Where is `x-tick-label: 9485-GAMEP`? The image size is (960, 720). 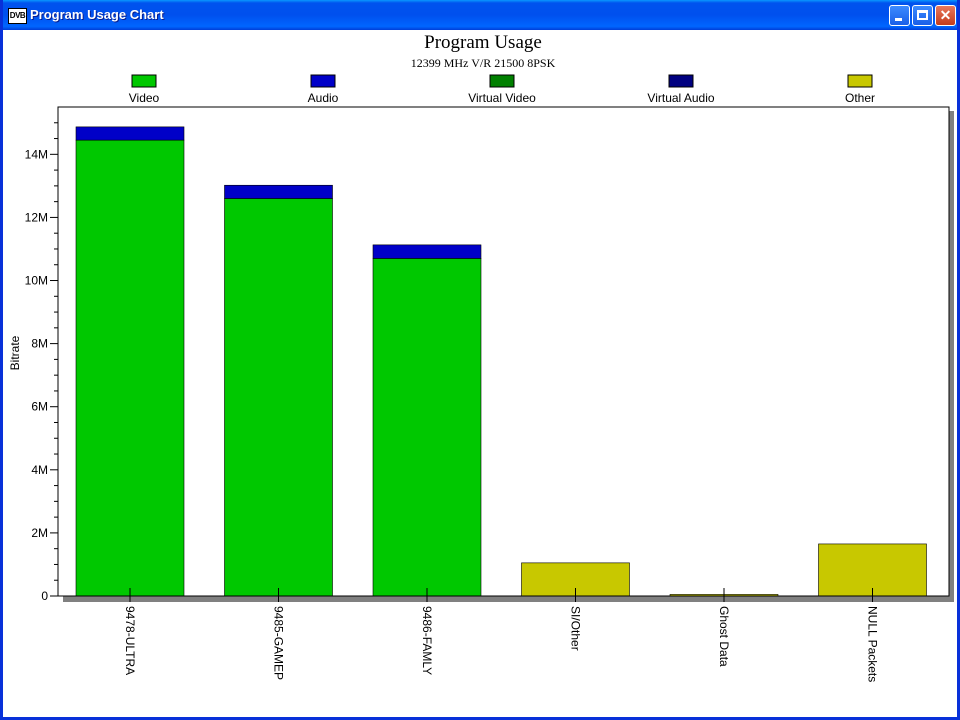 x-tick-label: 9485-GAMEP is located at coordinates (279, 643).